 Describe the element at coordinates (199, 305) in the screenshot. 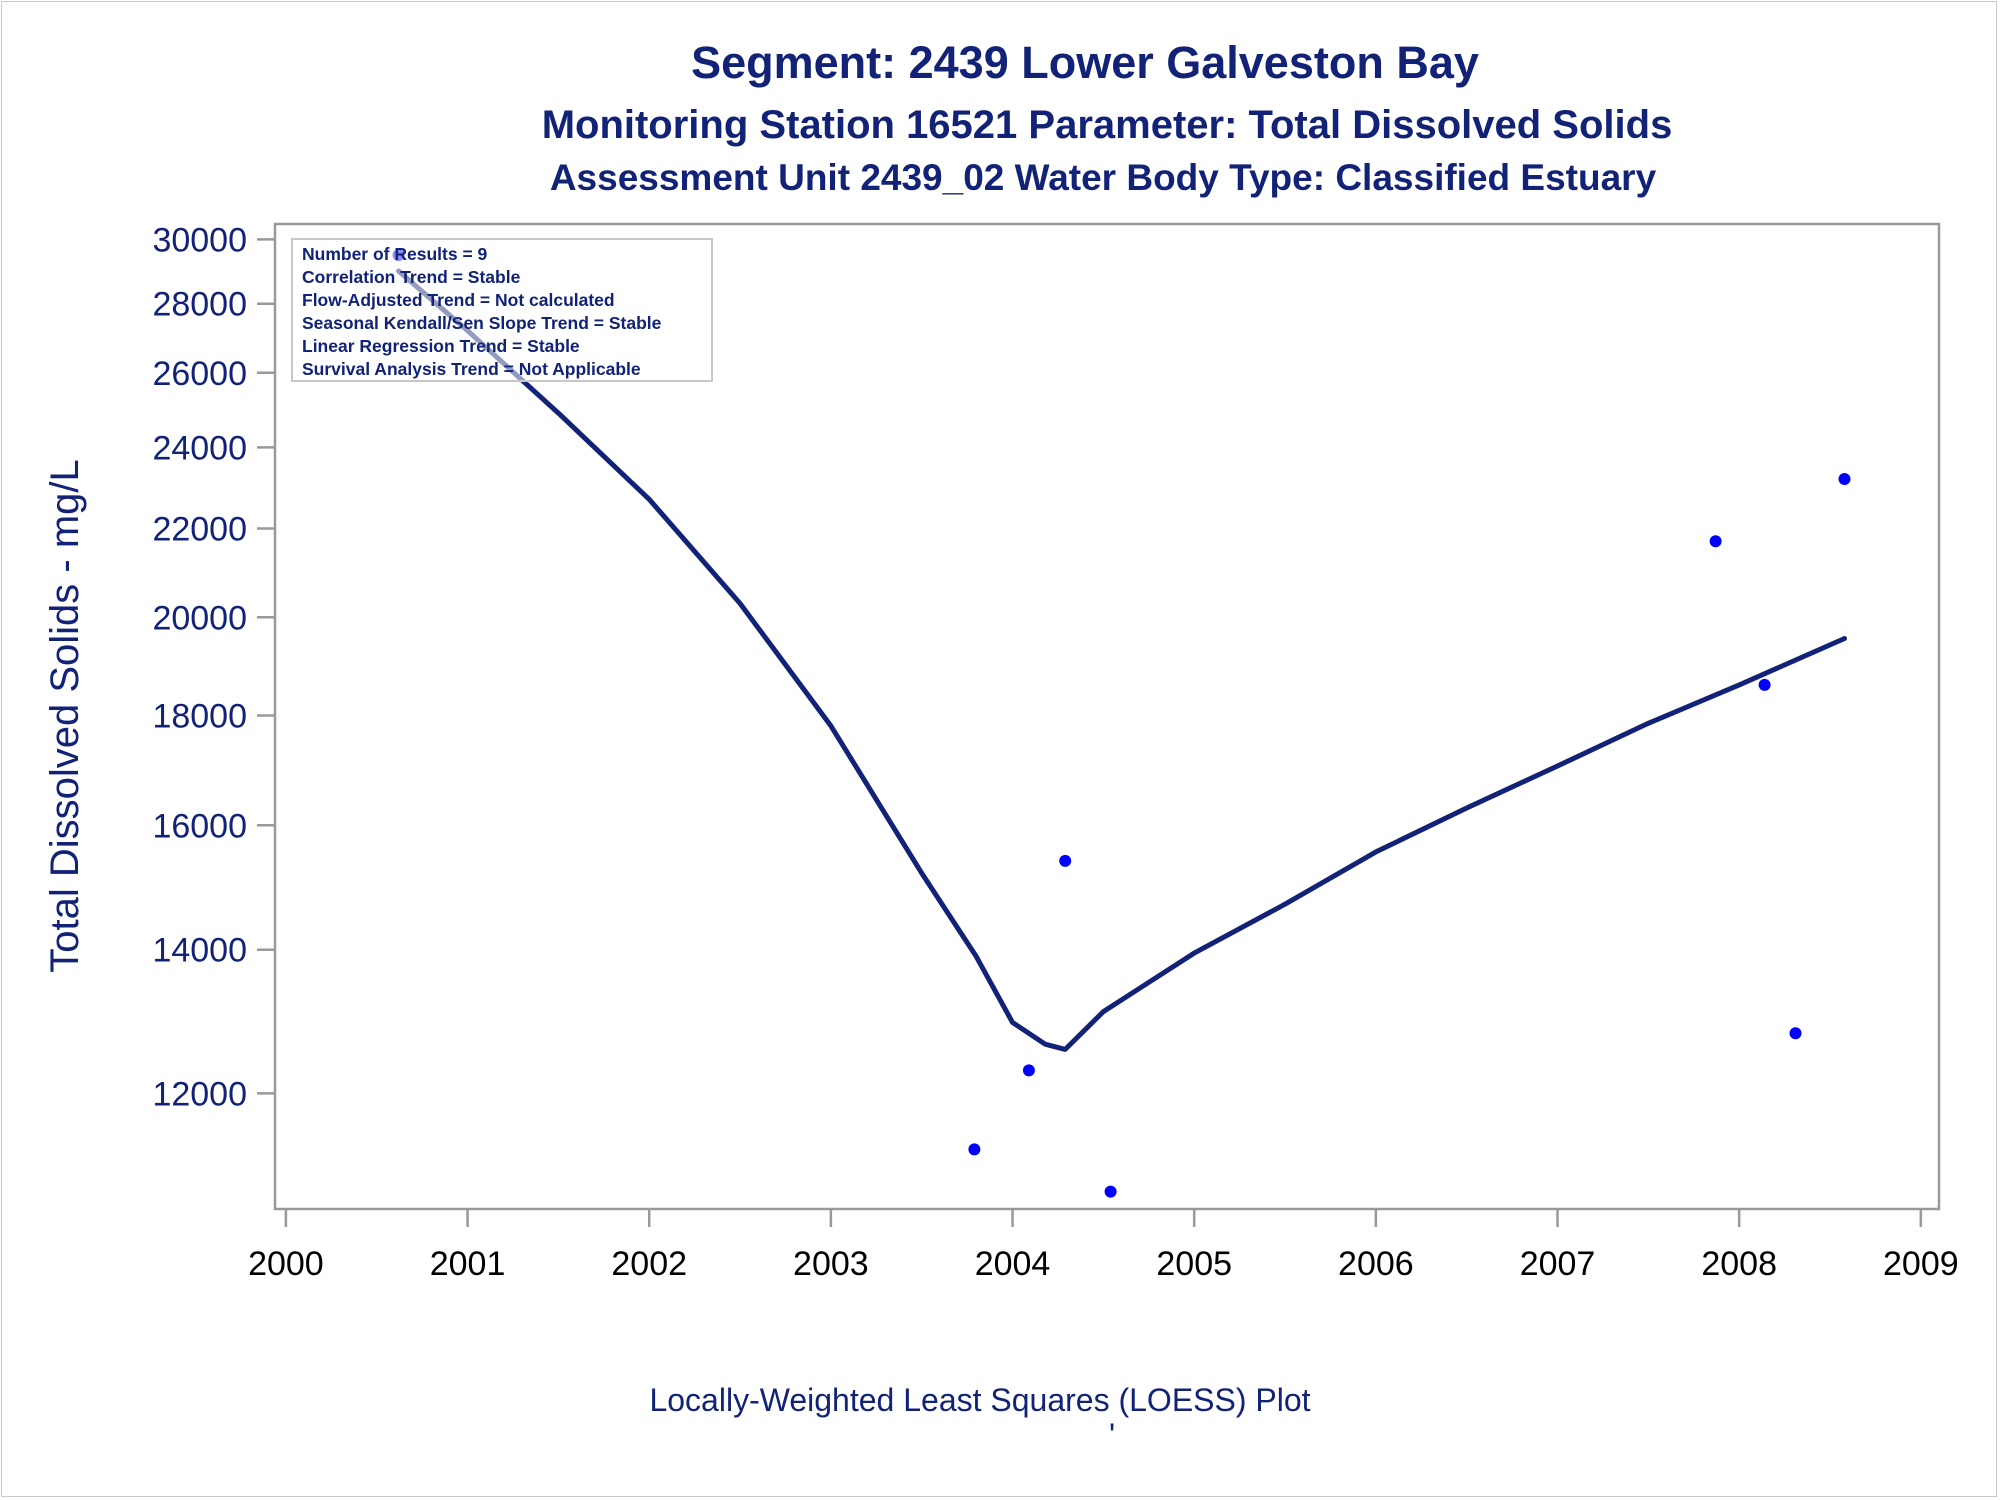

I see `y-tick-label: 28000` at that location.